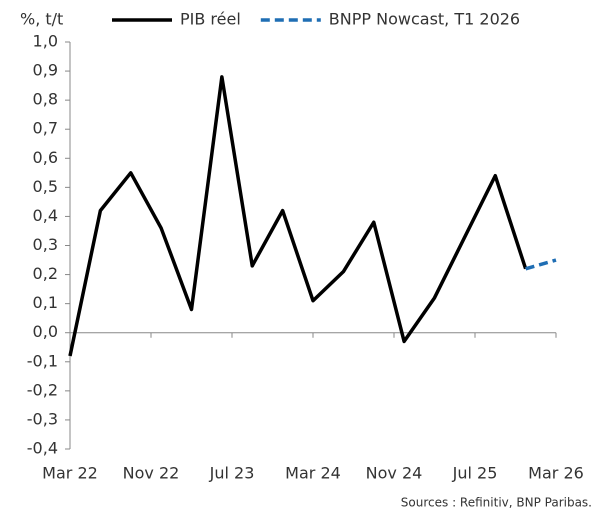 The width and height of the screenshot is (598, 512). Describe the element at coordinates (45, 215) in the screenshot. I see `y-tick-label: 0,4` at that location.